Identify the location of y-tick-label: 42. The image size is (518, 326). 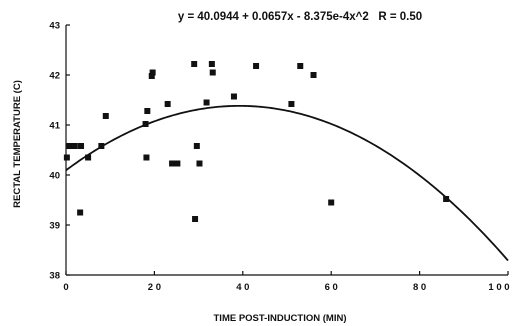
(54, 76).